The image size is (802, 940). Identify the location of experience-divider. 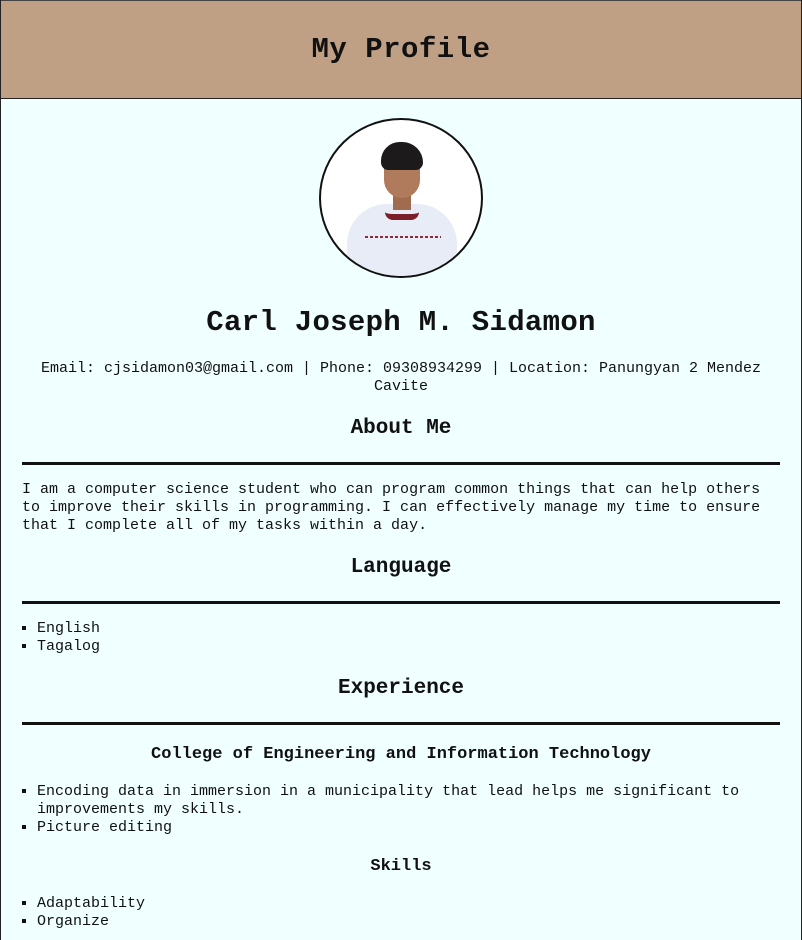
(401, 723).